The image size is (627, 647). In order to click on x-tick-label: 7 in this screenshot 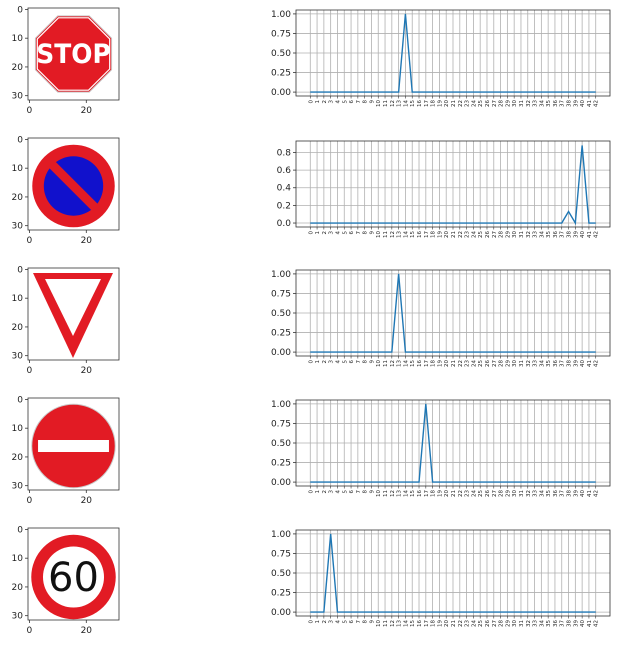, I will do `click(359, 492)`.